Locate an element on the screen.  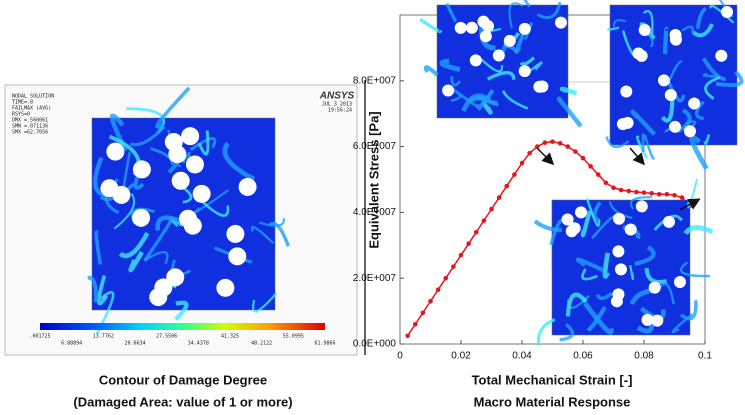
x-tick-label: 0.1 is located at coordinates (705, 356).